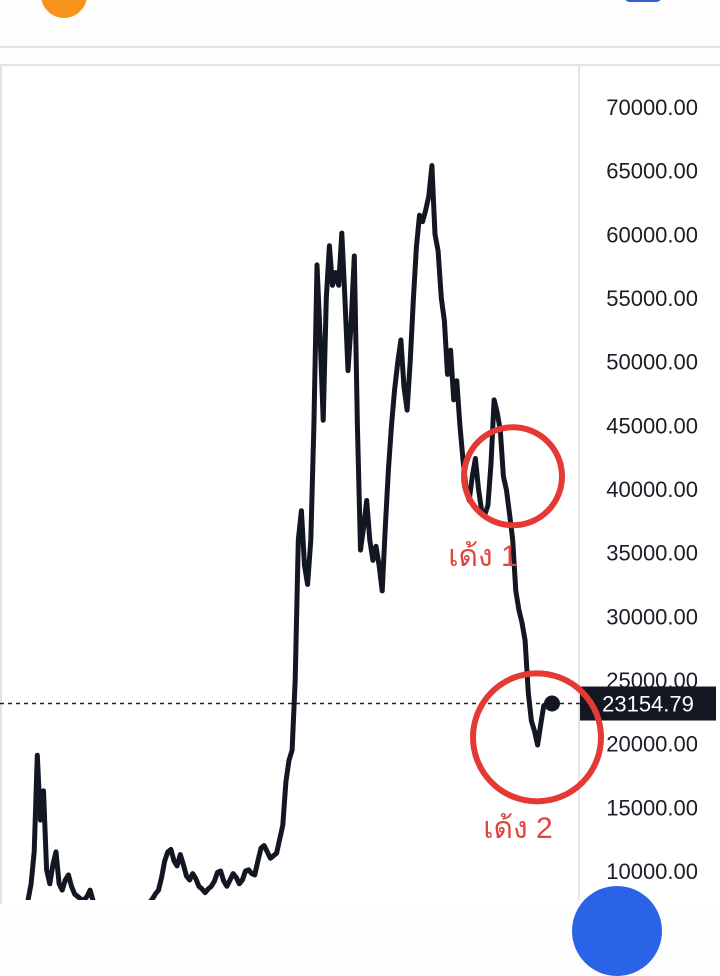  Describe the element at coordinates (482, 556) in the screenshot. I see `annotation-label-1: เด้ง 1` at that location.